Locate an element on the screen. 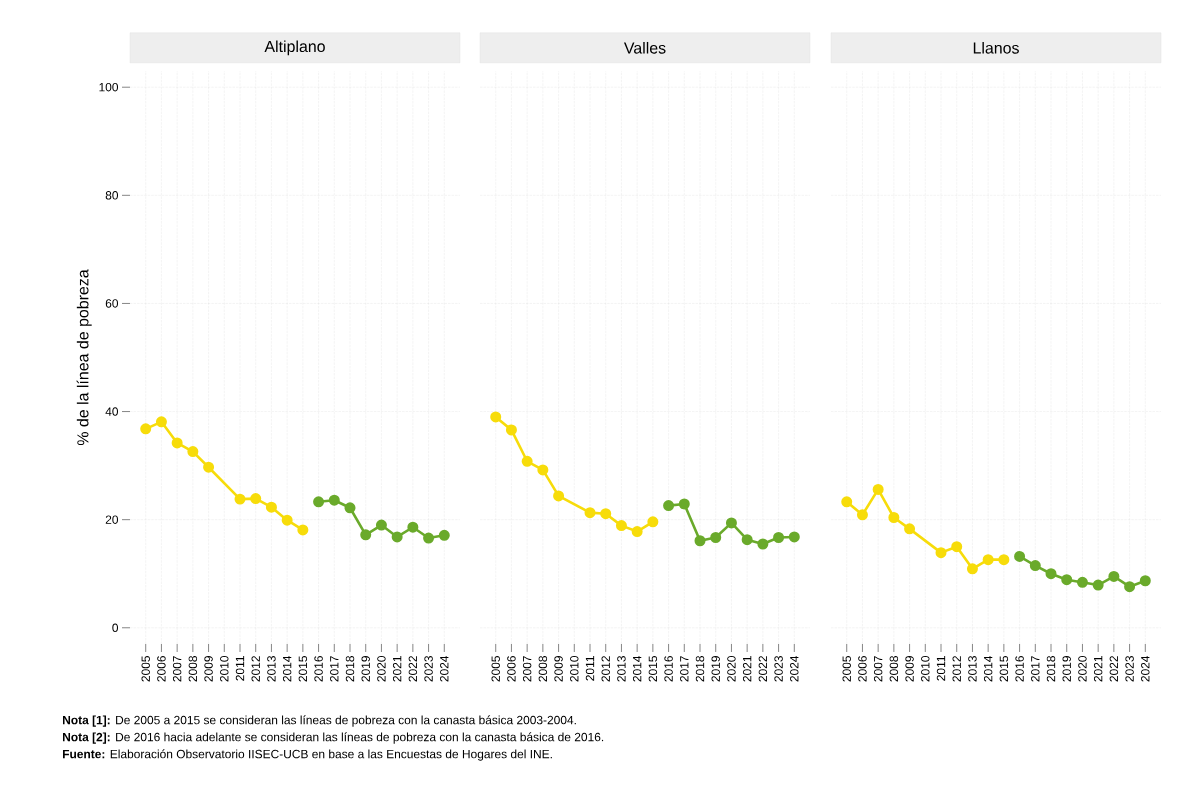 This screenshot has width=1200, height=801. chart-title: Altiplano is located at coordinates (294, 48).